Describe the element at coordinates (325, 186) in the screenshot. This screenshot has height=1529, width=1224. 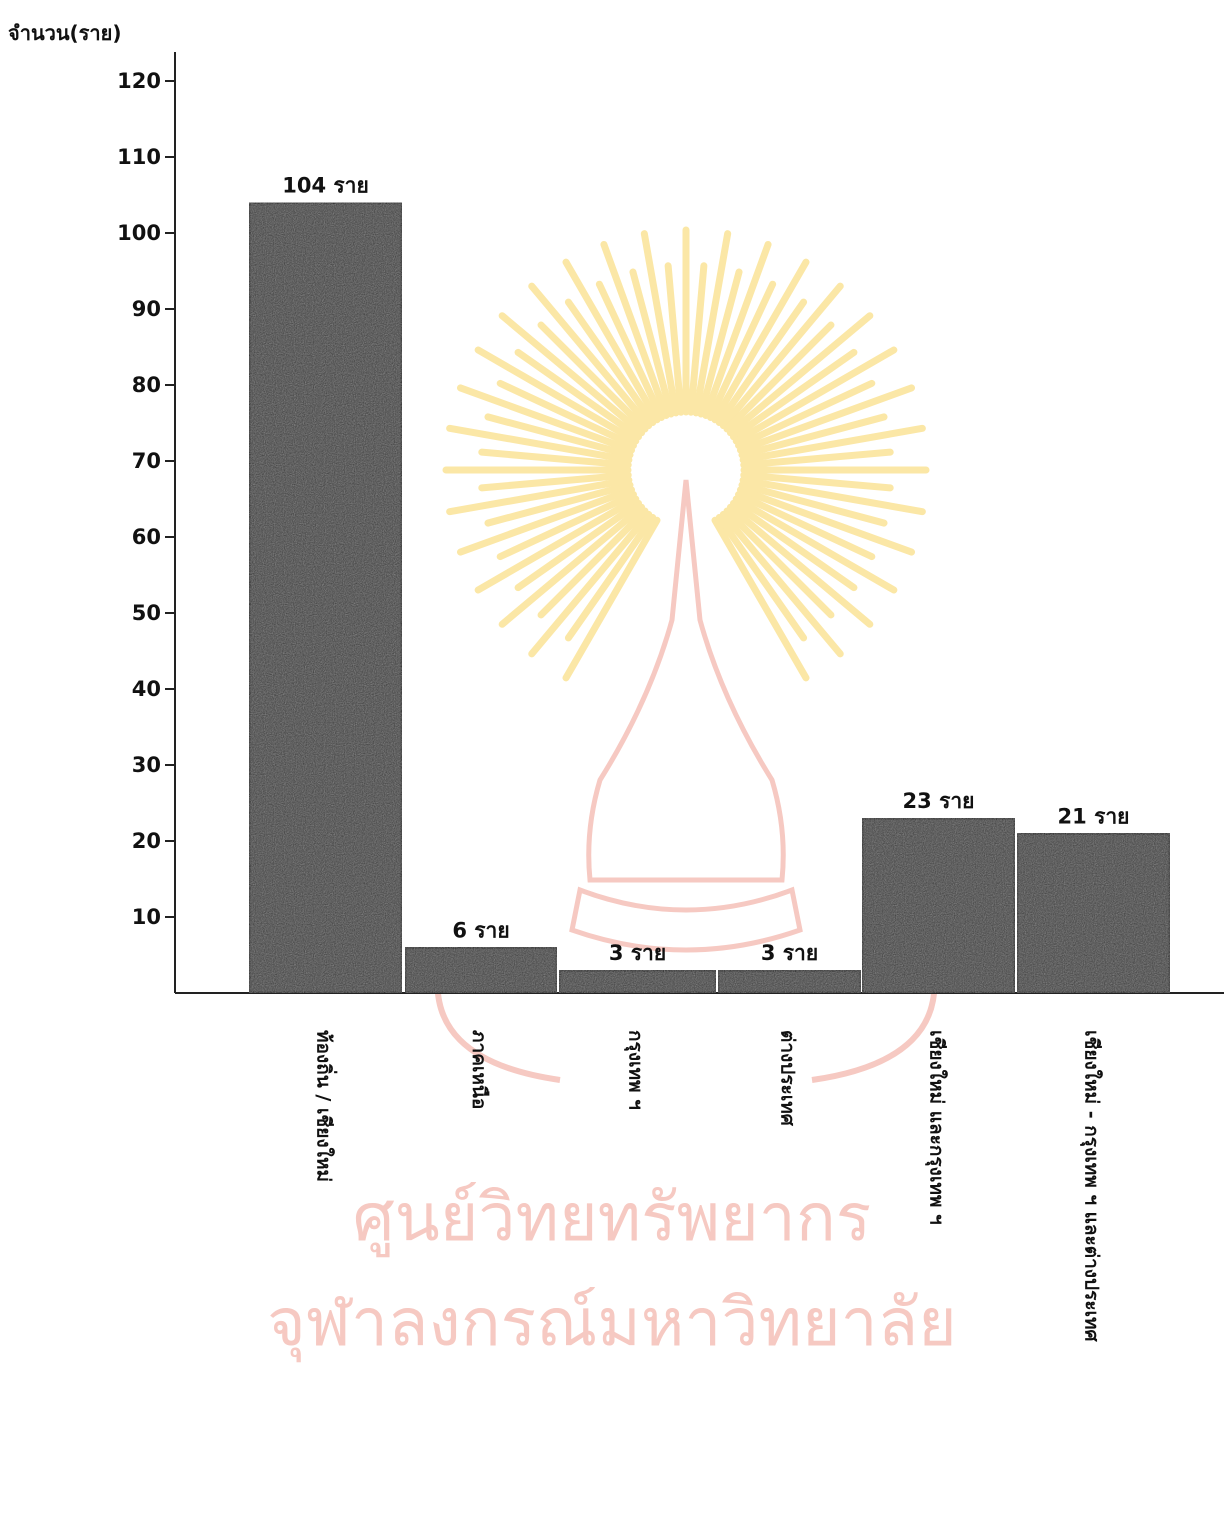
I see `data-label-0: 104 ราย` at that location.